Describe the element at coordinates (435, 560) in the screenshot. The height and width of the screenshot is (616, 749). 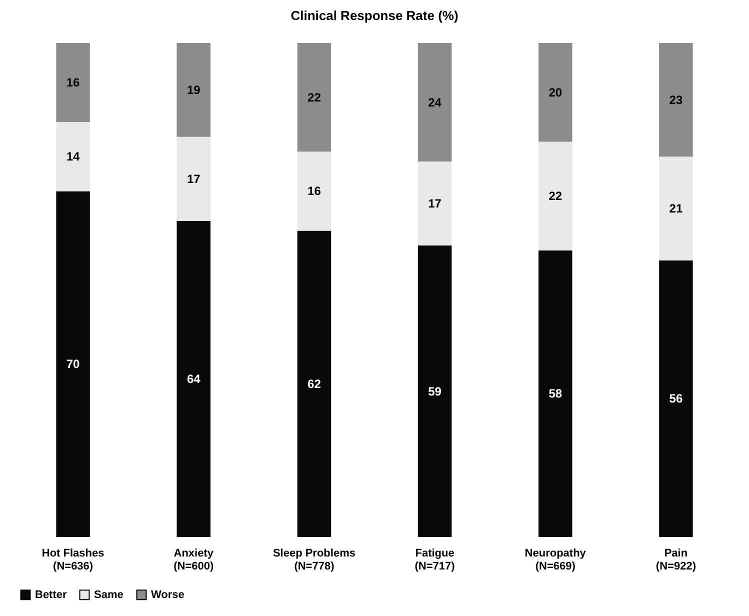
I see `x-tick-label: Fatigue (N=717)` at that location.